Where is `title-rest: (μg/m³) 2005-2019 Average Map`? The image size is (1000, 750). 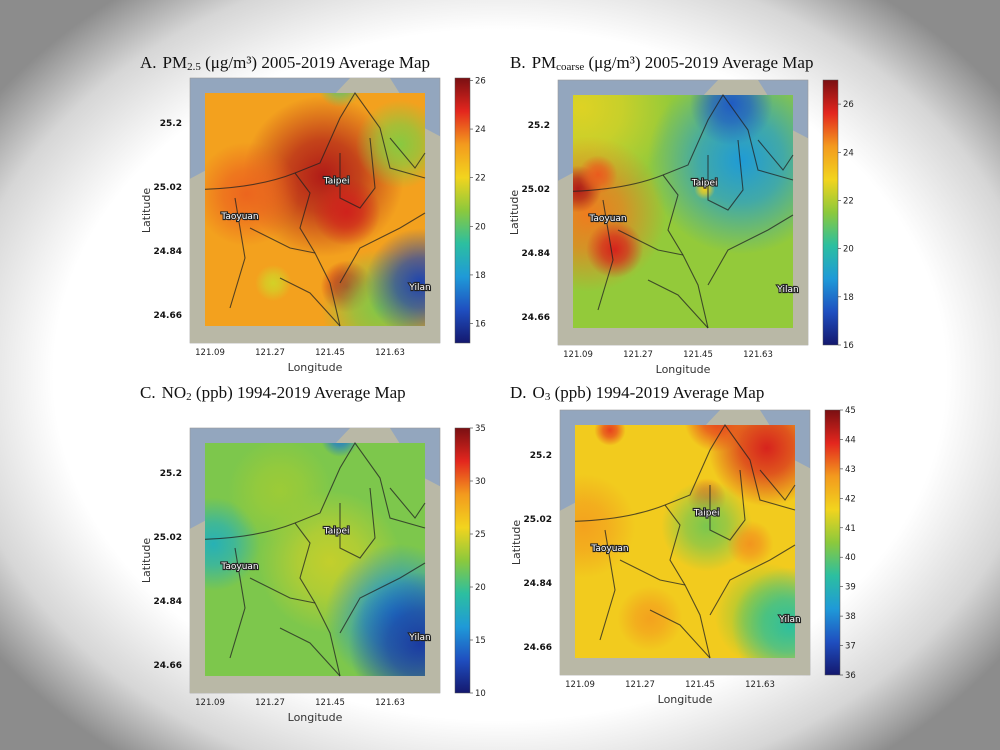
title-rest: (μg/m³) 2005-2019 Average Map is located at coordinates (698, 62).